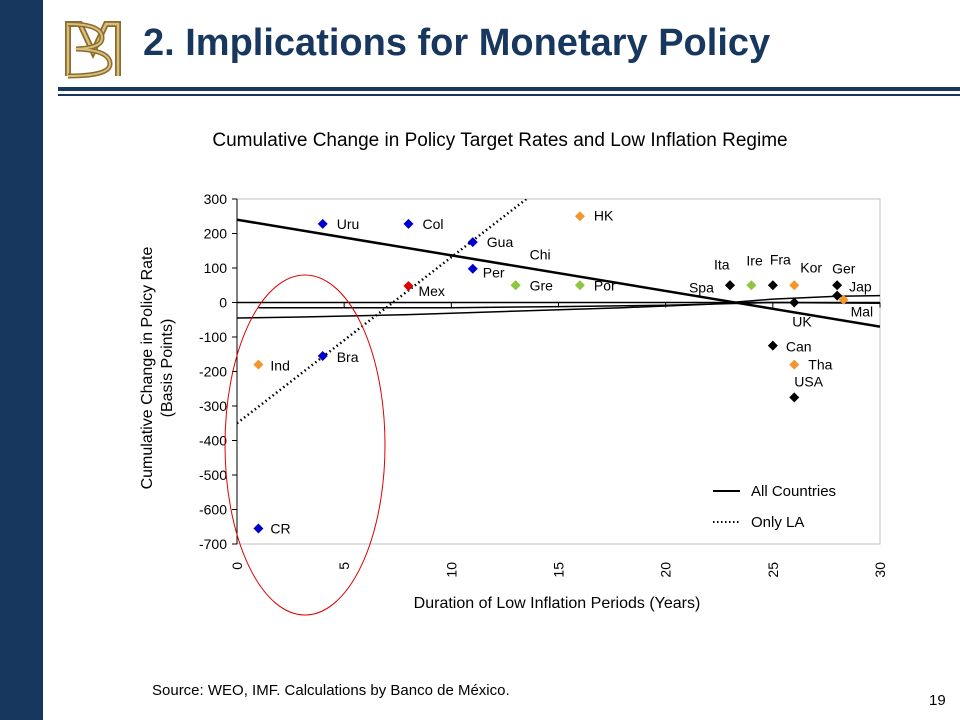 This screenshot has width=960, height=720. What do you see at coordinates (820, 365) in the screenshot?
I see `point-label-tha: Tha` at bounding box center [820, 365].